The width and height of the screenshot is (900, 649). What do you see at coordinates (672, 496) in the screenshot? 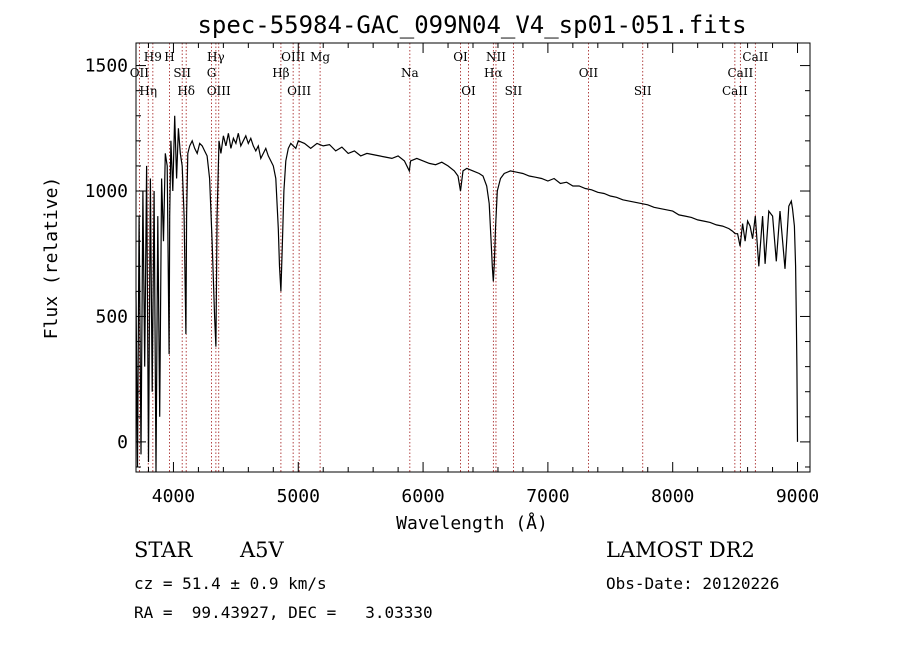
I see `x-tick-label: 8000` at bounding box center [672, 496].